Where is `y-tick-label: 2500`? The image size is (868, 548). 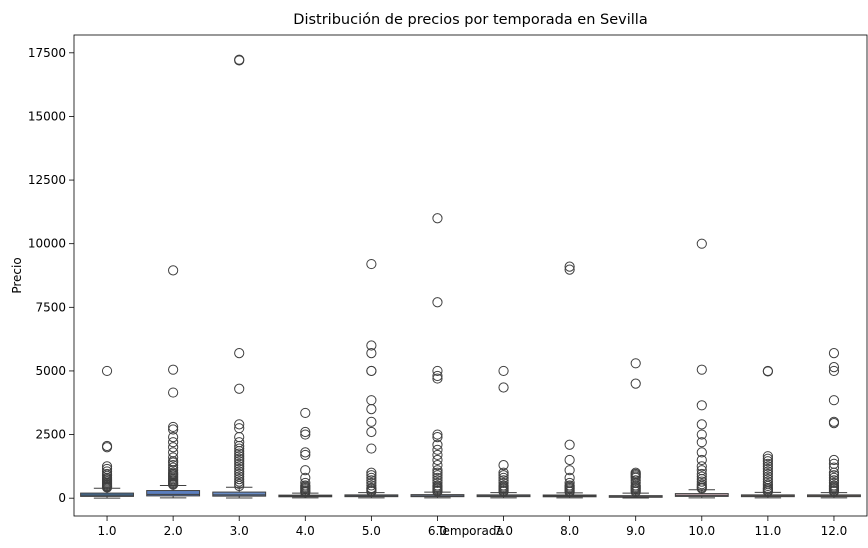
y-tick-label: 2500 is located at coordinates (50, 435).